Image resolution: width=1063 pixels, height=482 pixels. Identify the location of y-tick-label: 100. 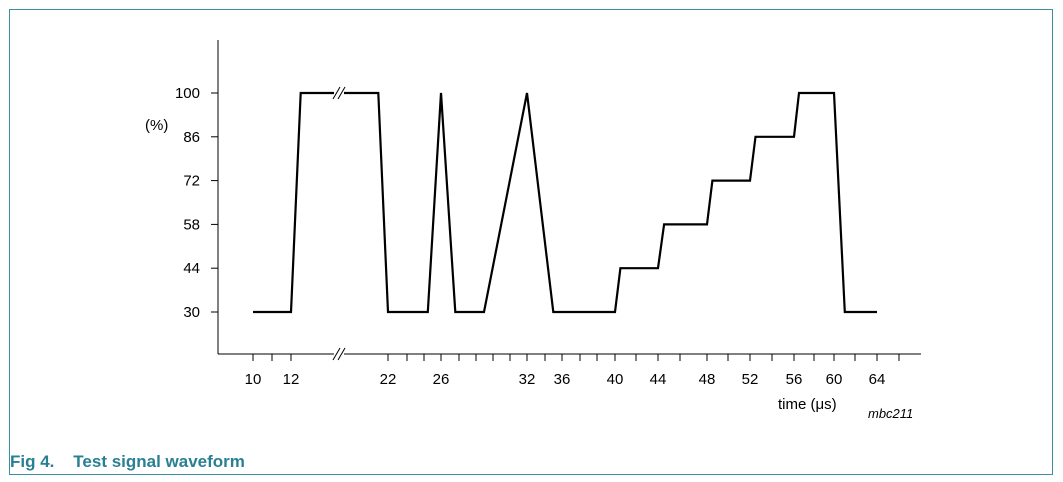
(187, 93).